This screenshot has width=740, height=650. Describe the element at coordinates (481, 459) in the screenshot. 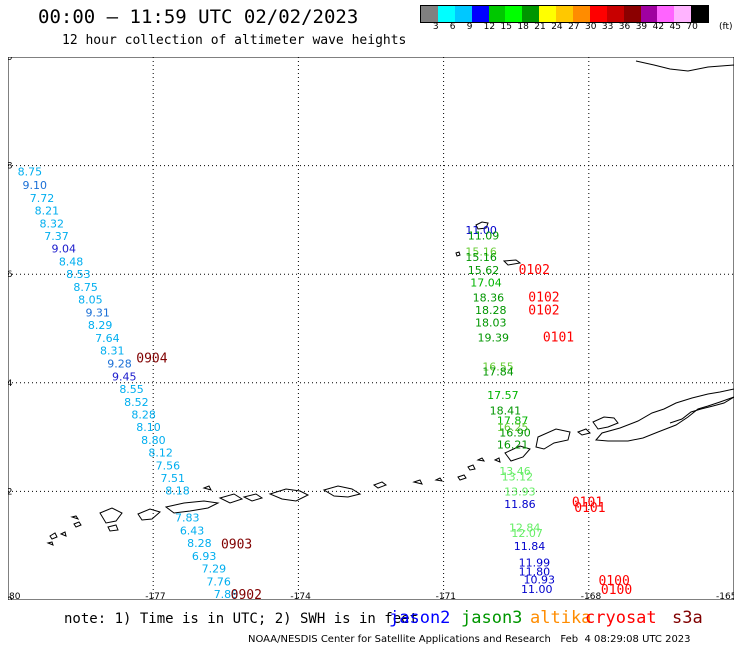

I see `islands-four-mountains-b` at that location.